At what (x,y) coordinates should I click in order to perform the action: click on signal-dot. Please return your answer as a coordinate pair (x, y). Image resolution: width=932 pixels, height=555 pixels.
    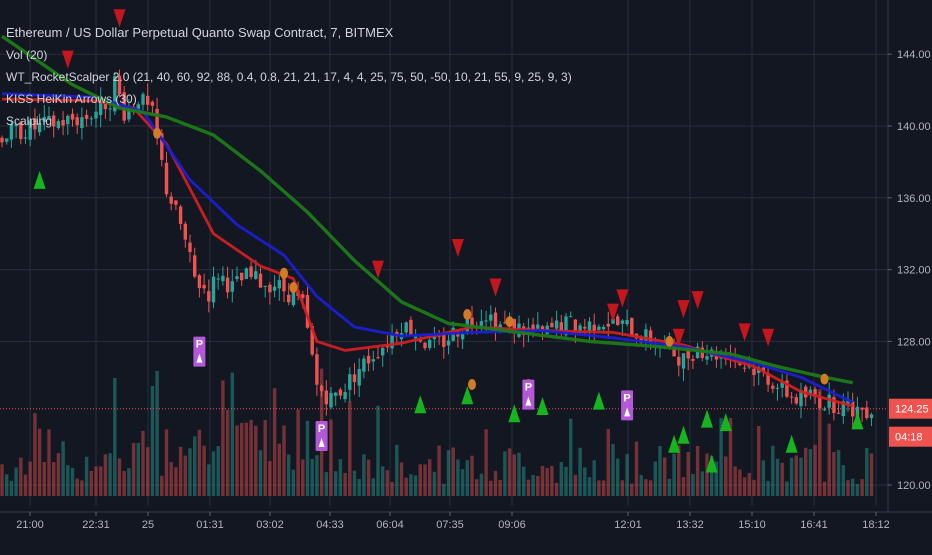
    Looking at the image, I should click on (472, 384).